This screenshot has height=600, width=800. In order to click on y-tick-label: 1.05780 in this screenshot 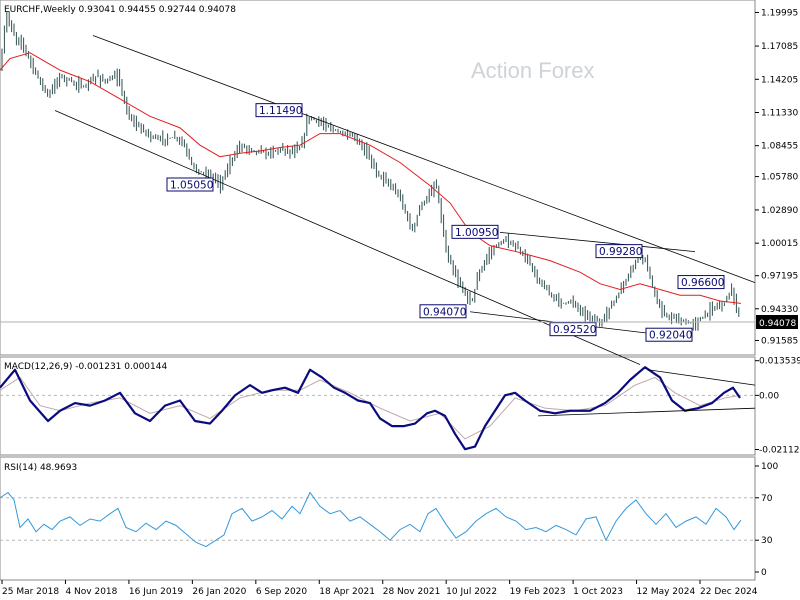, I will do `click(779, 178)`.